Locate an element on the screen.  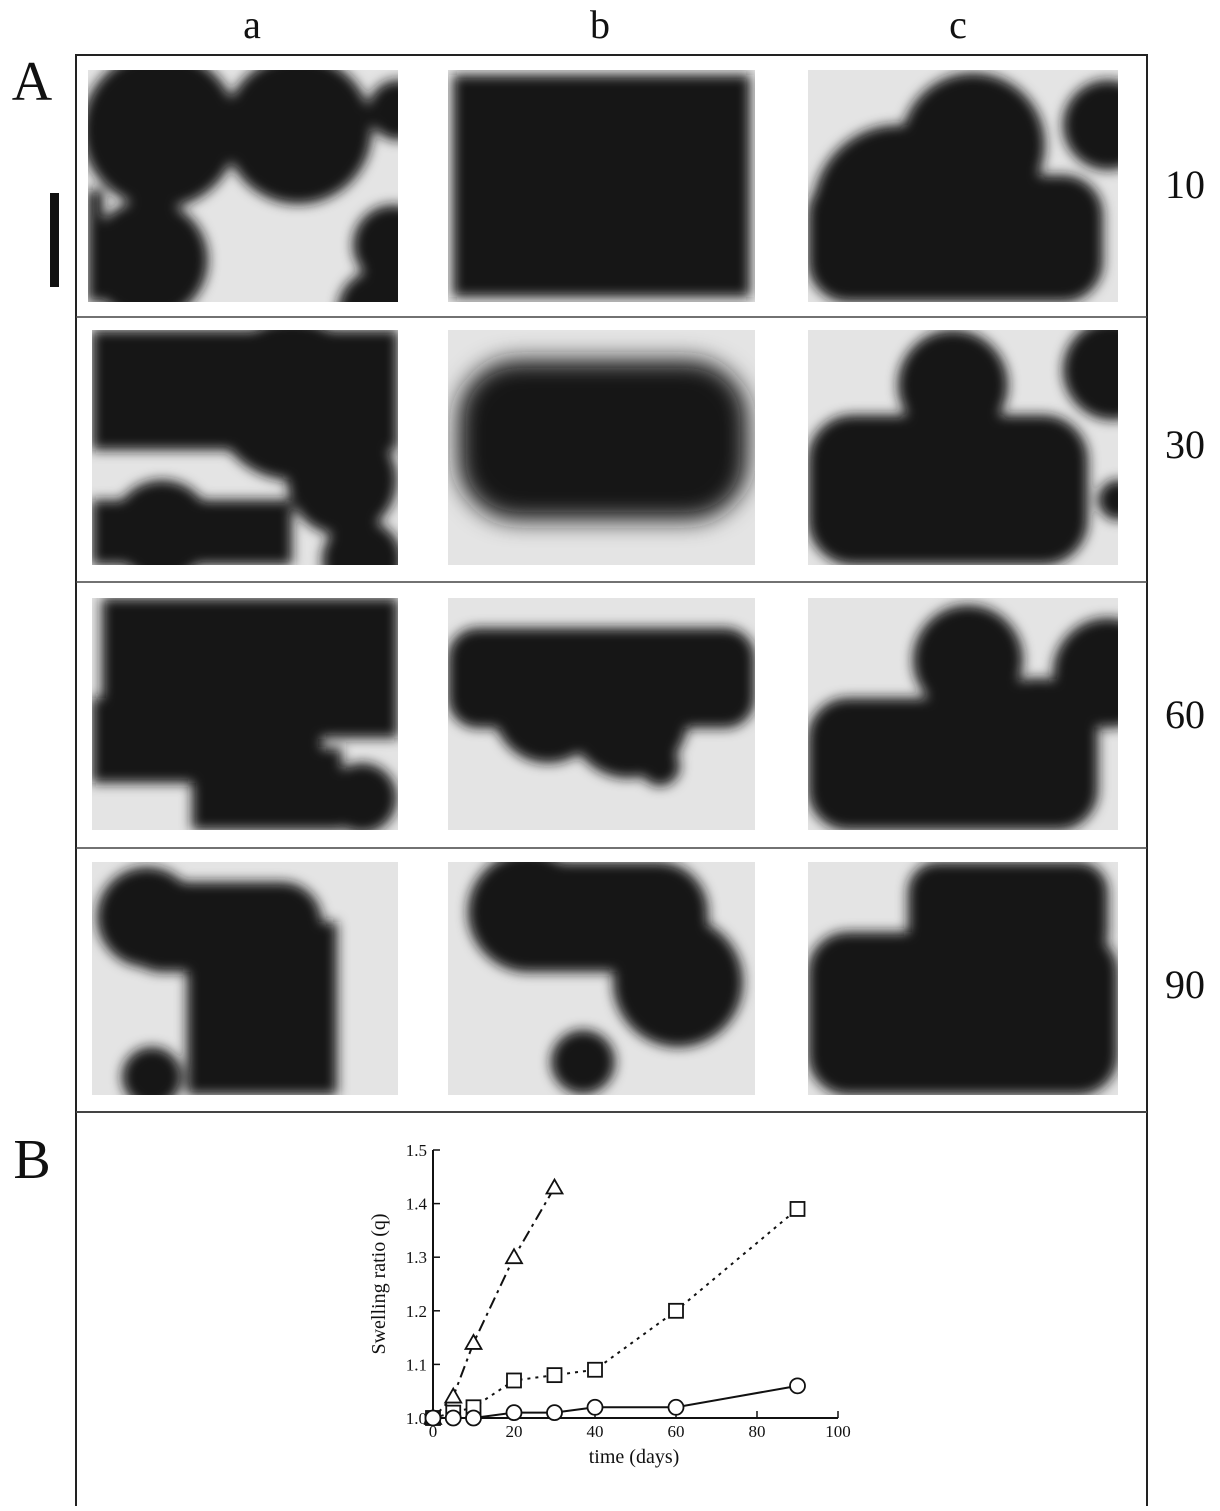
x-tick-label: 80 is located at coordinates (757, 1431).